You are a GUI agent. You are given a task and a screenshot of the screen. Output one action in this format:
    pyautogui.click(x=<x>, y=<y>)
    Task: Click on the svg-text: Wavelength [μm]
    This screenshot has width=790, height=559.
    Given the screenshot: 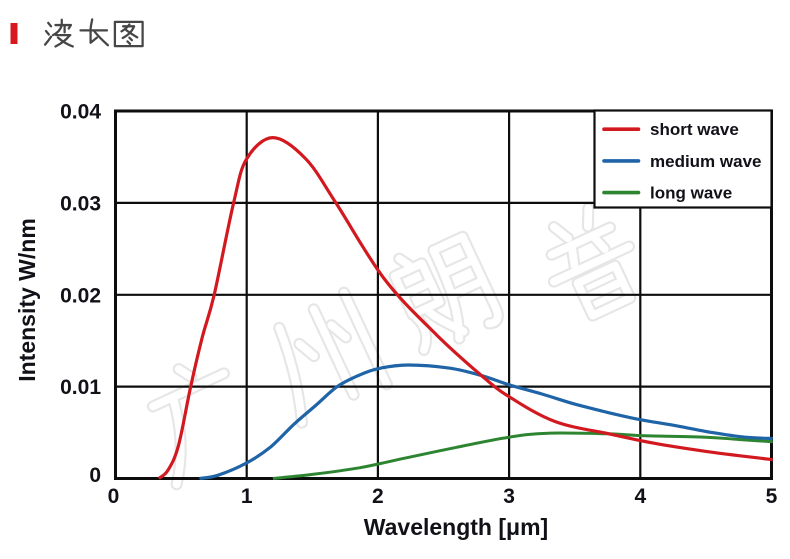 What is the action you would take?
    pyautogui.click(x=456, y=527)
    